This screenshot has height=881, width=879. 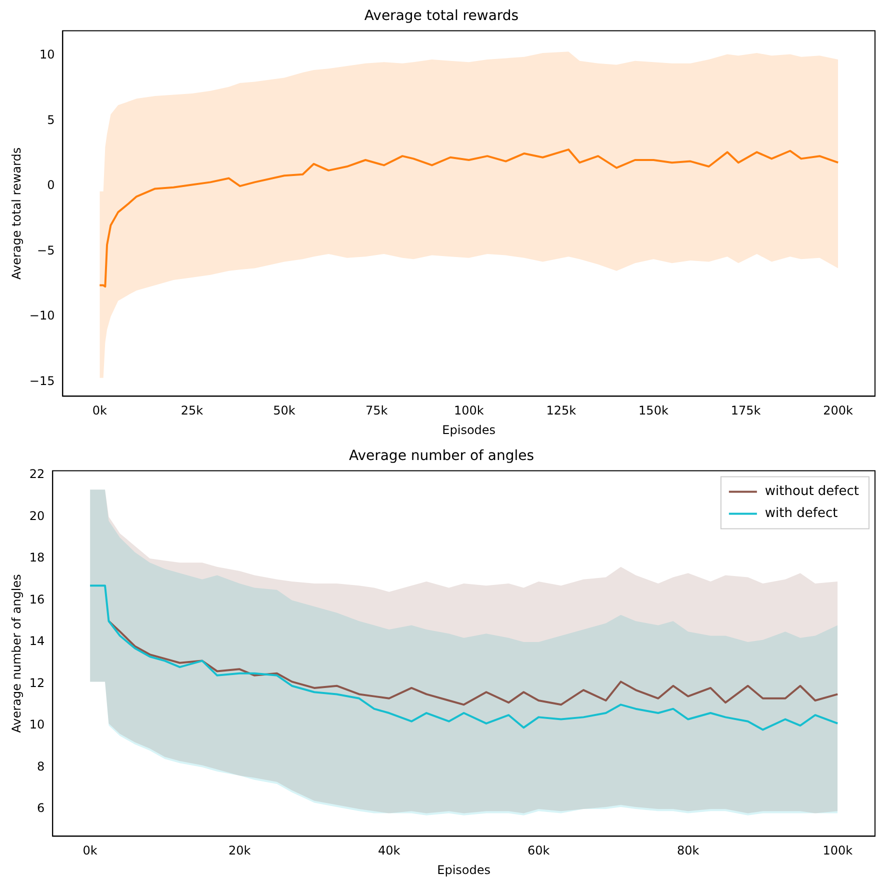 I want to click on y-axis-title: Average total rewards, so click(x=16, y=213).